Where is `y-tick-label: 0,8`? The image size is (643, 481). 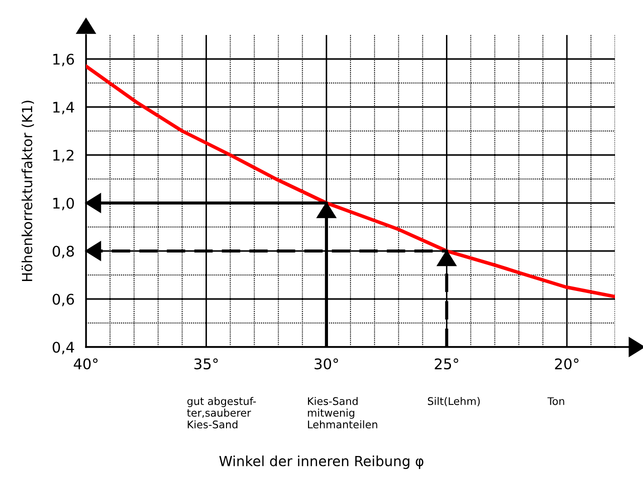 y-tick-label: 0,8 is located at coordinates (63, 252).